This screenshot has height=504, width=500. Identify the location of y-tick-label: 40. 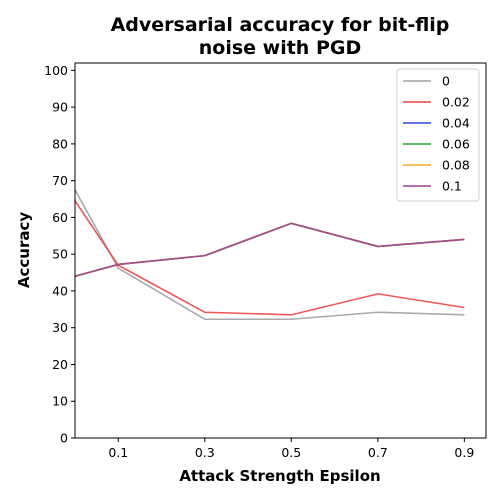
(60, 290).